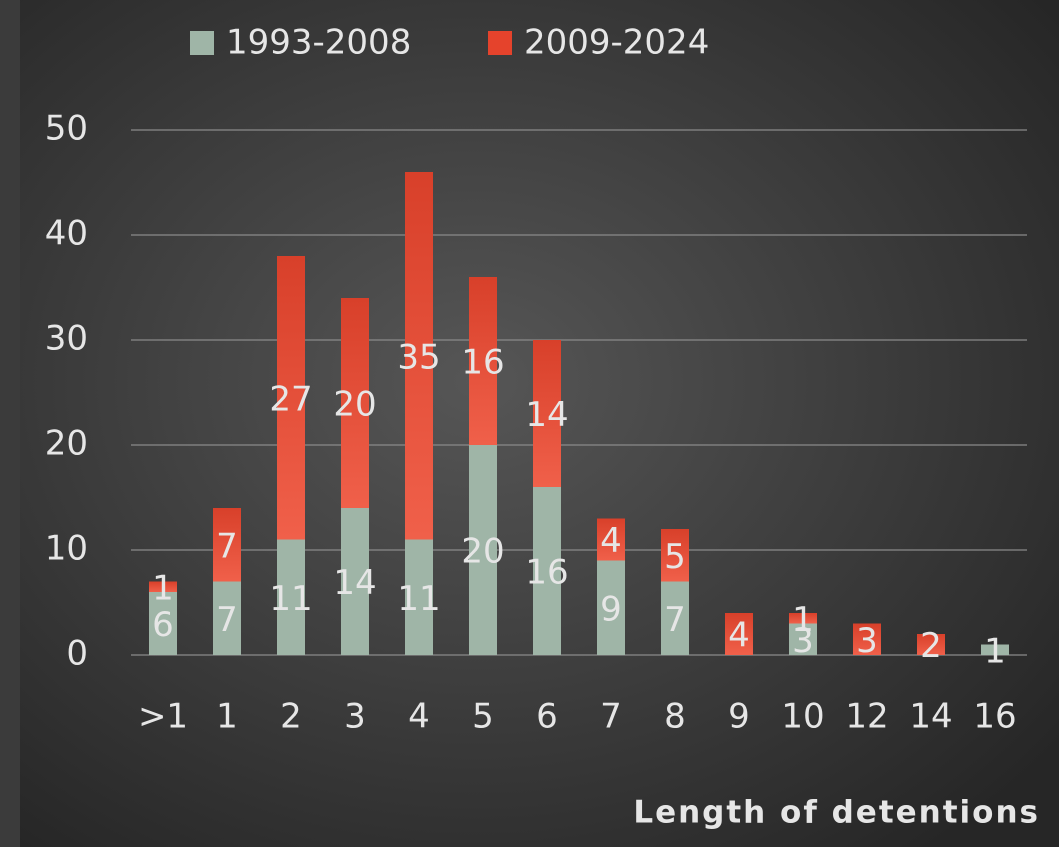 This screenshot has height=847, width=1059. I want to click on x-tick-label: 9, so click(739, 717).